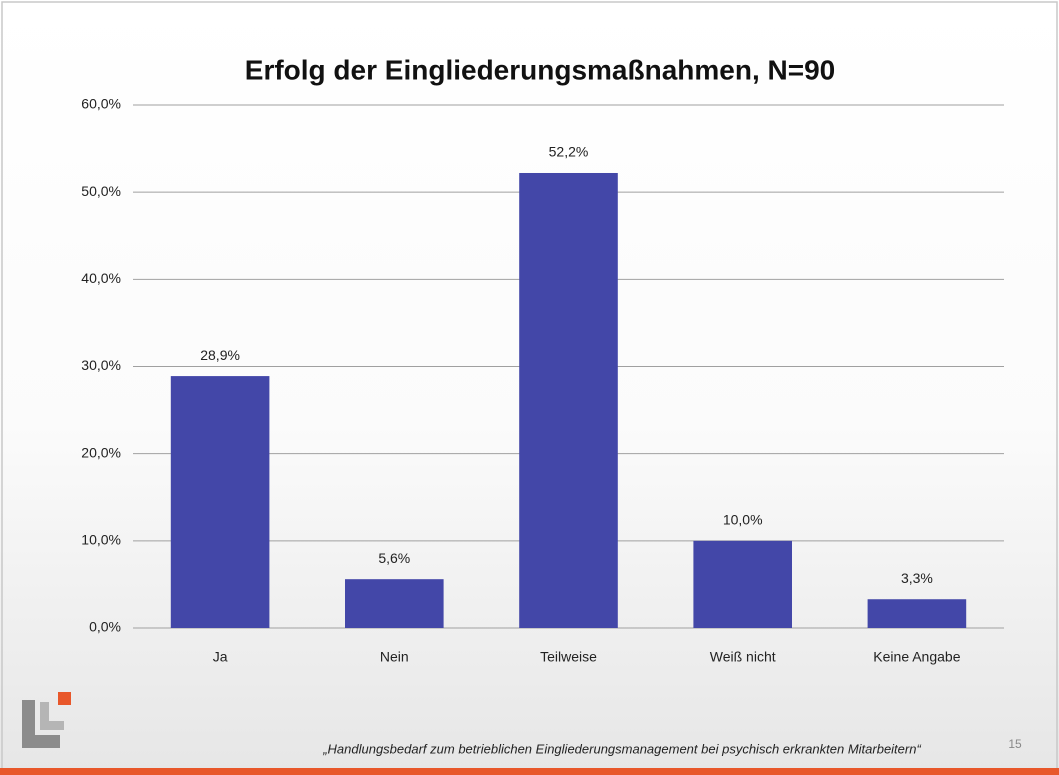  Describe the element at coordinates (101, 452) in the screenshot. I see `y-tick-label: 20,0%` at that location.